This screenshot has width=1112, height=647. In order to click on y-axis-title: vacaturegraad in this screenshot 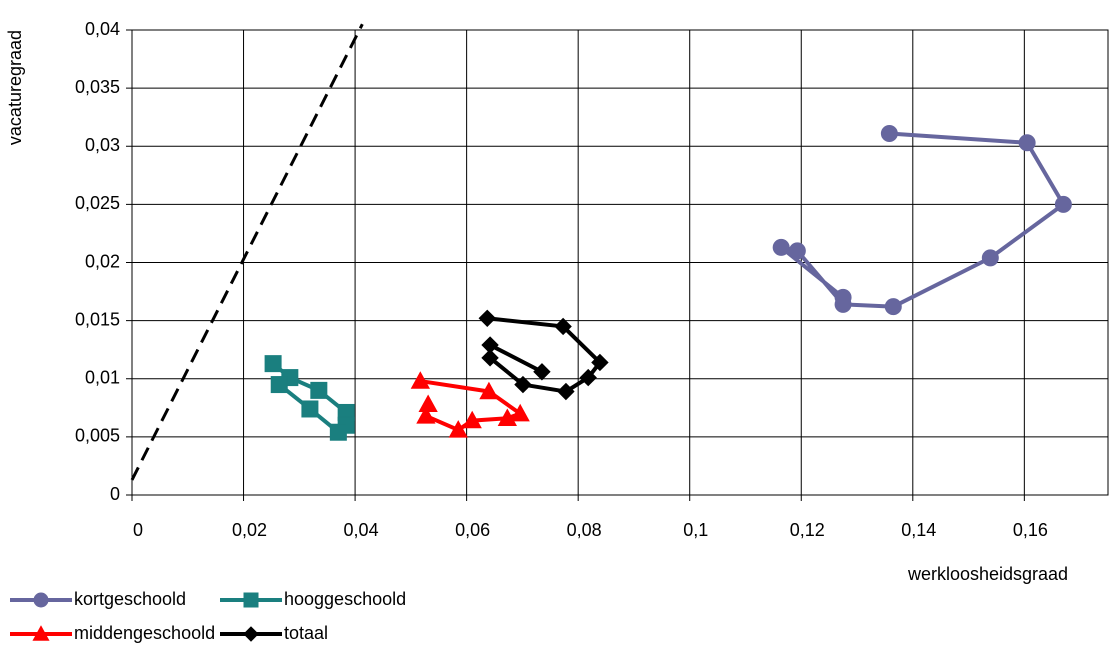, I will do `click(15, 87)`.